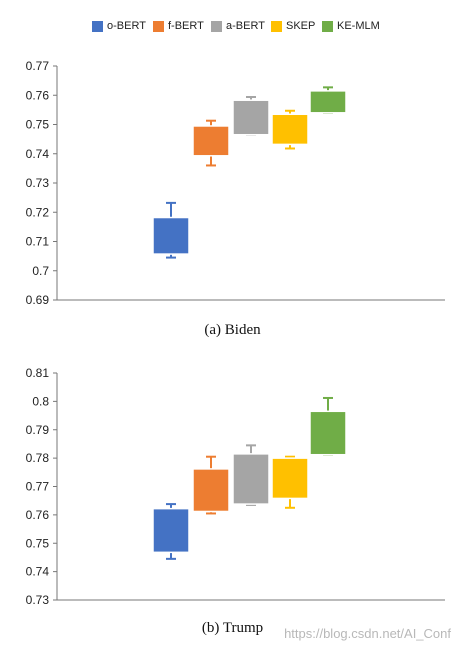  I want to click on trump-box-skep, so click(290, 482).